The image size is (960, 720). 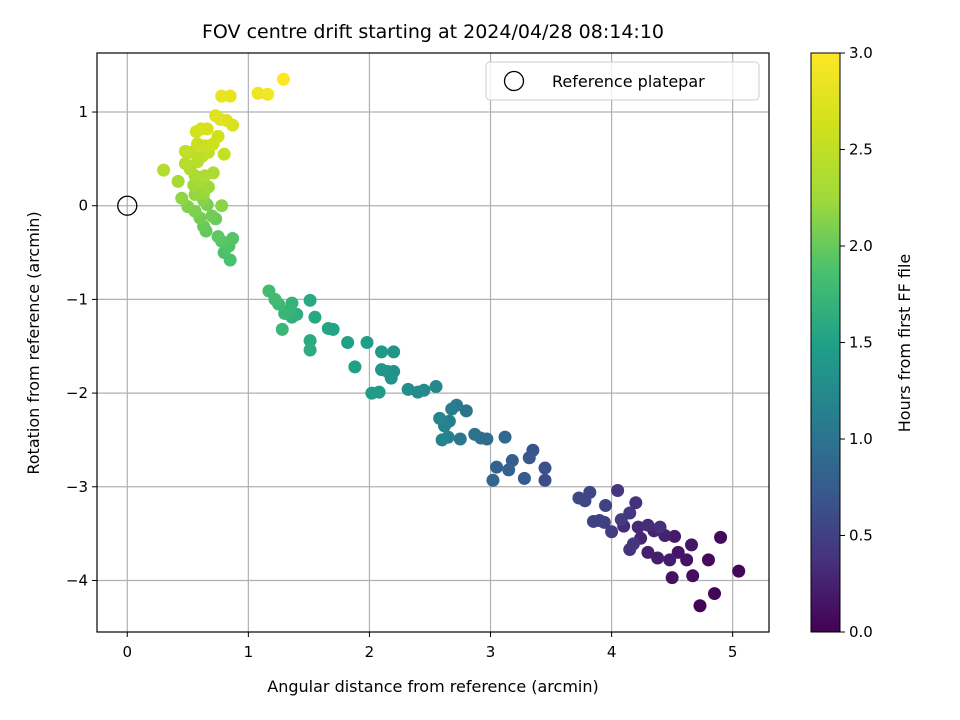 I want to click on colorbar-ticks: 0.0 0.5 1.0 1.5 2.0 2.5 3.0, so click(x=856, y=342).